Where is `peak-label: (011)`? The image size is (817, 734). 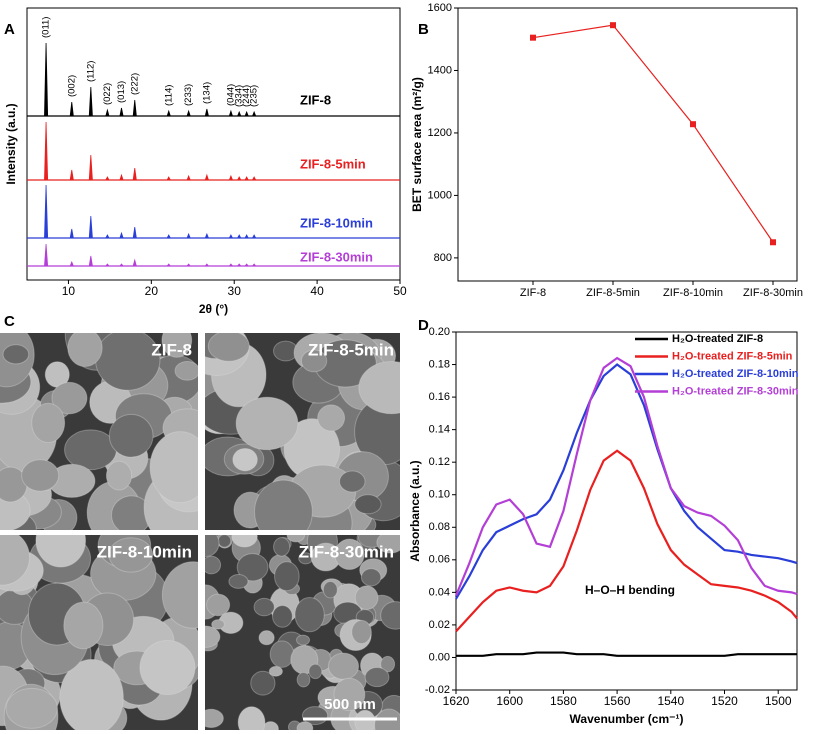
peak-label: (011) is located at coordinates (46, 27).